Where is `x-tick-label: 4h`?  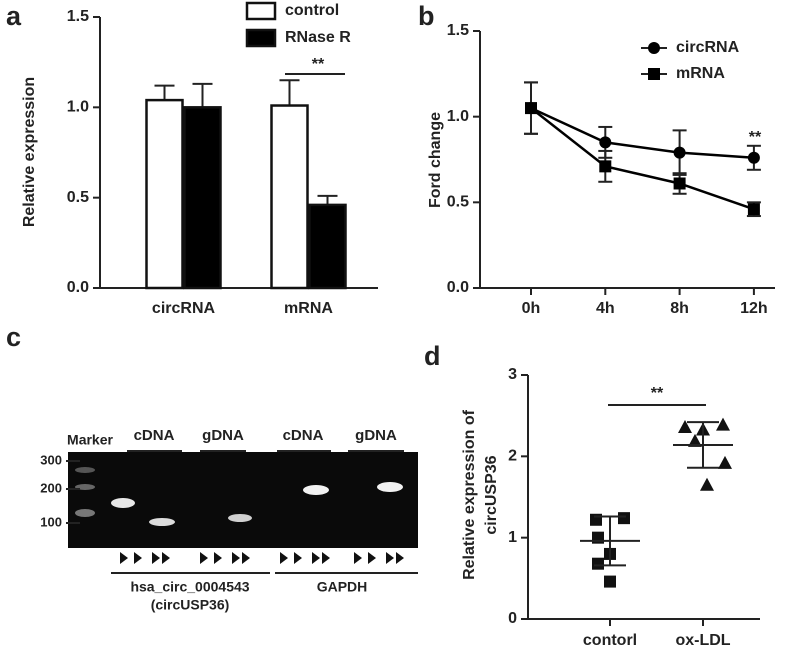 x-tick-label: 4h is located at coordinates (605, 308).